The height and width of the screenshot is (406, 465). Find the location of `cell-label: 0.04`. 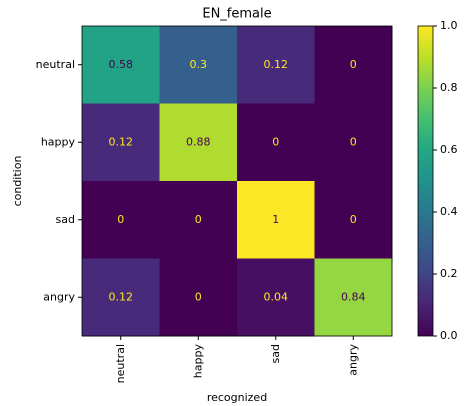

cell-label: 0.04 is located at coordinates (276, 296).